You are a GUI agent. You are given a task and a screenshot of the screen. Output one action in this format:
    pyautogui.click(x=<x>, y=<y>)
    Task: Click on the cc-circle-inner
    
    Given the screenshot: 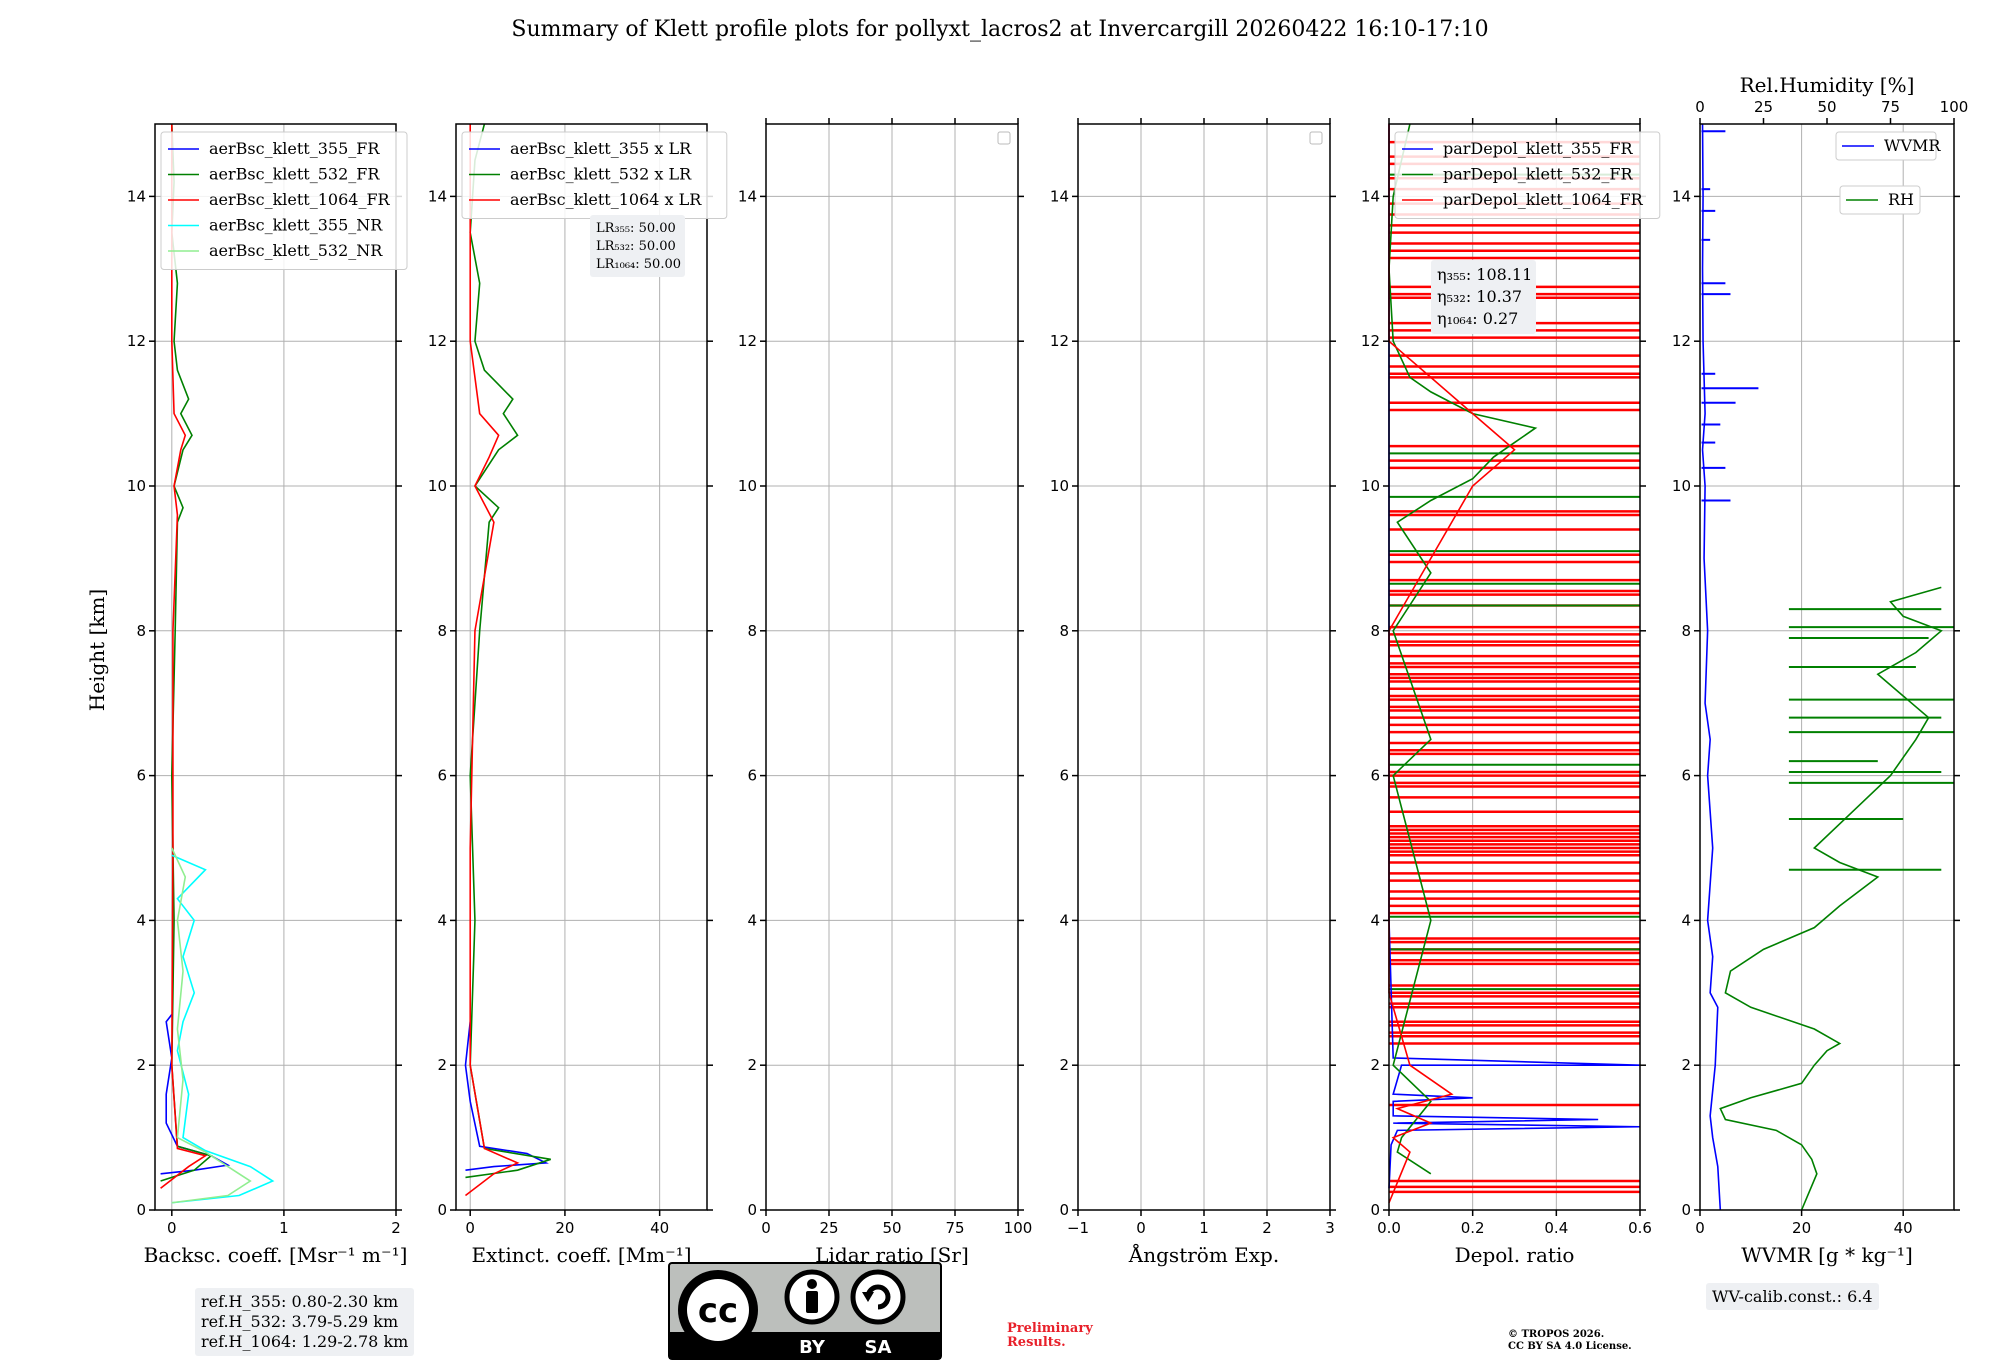 What is the action you would take?
    pyautogui.click(x=718, y=1310)
    